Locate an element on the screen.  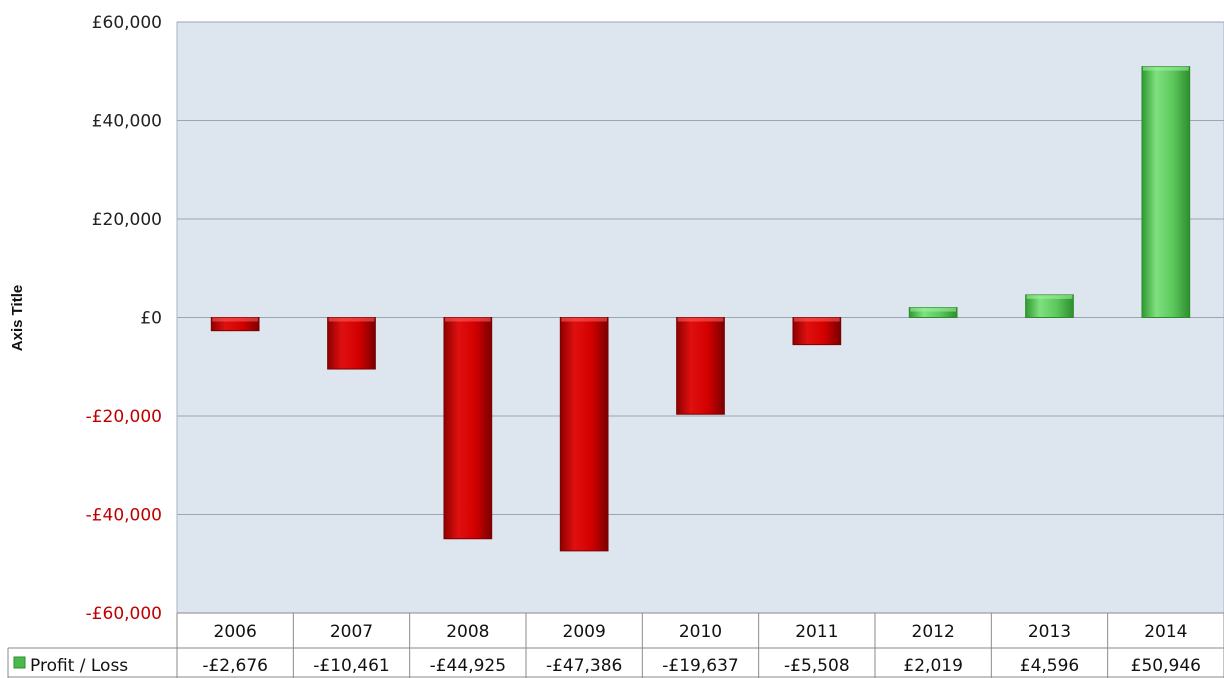
x-category-label: 2014 is located at coordinates (1165, 632).